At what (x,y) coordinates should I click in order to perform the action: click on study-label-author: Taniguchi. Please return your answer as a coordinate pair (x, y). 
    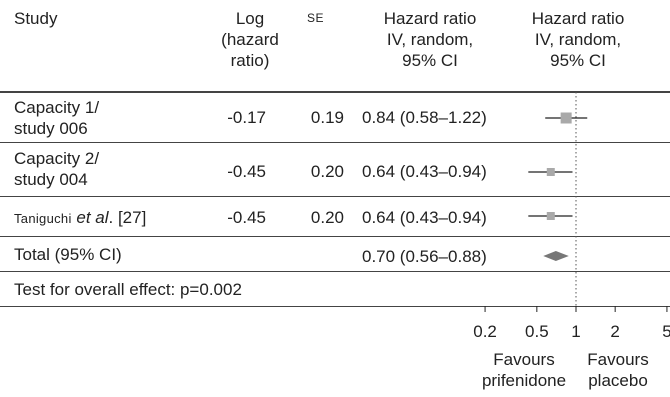
    Looking at the image, I should click on (43, 218).